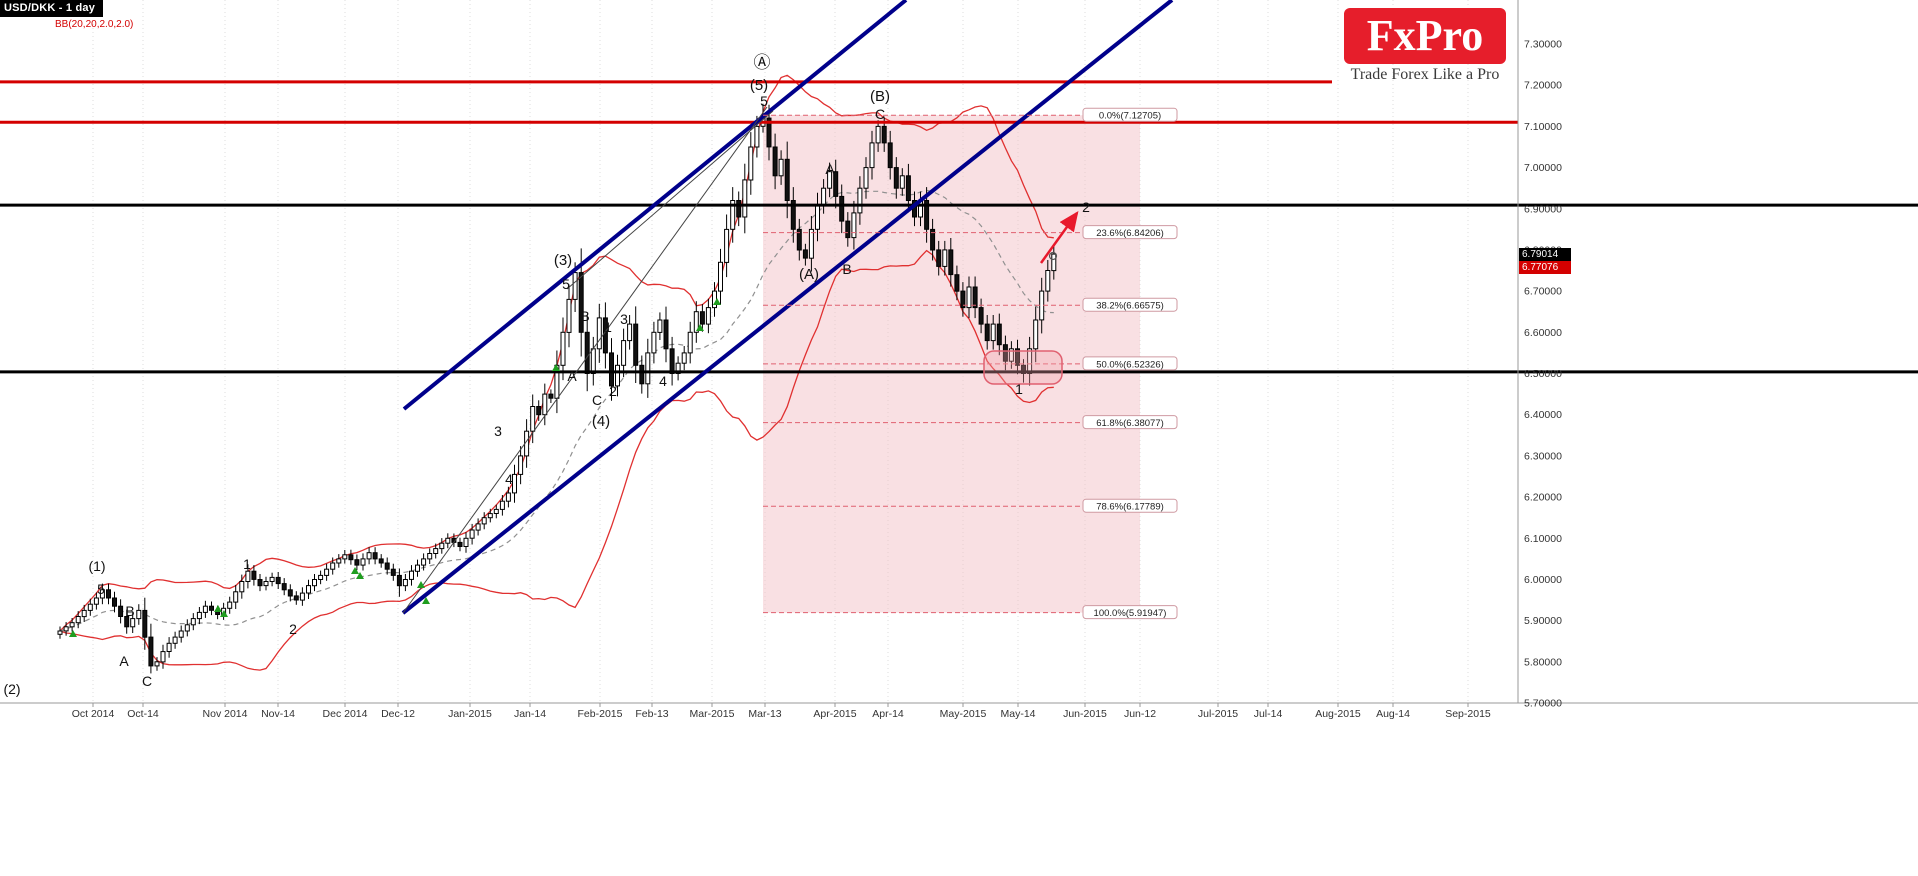 Image resolution: width=1918 pixels, height=876 pixels. Describe the element at coordinates (1393, 714) in the screenshot. I see `x-axis-label: Aug-14` at that location.